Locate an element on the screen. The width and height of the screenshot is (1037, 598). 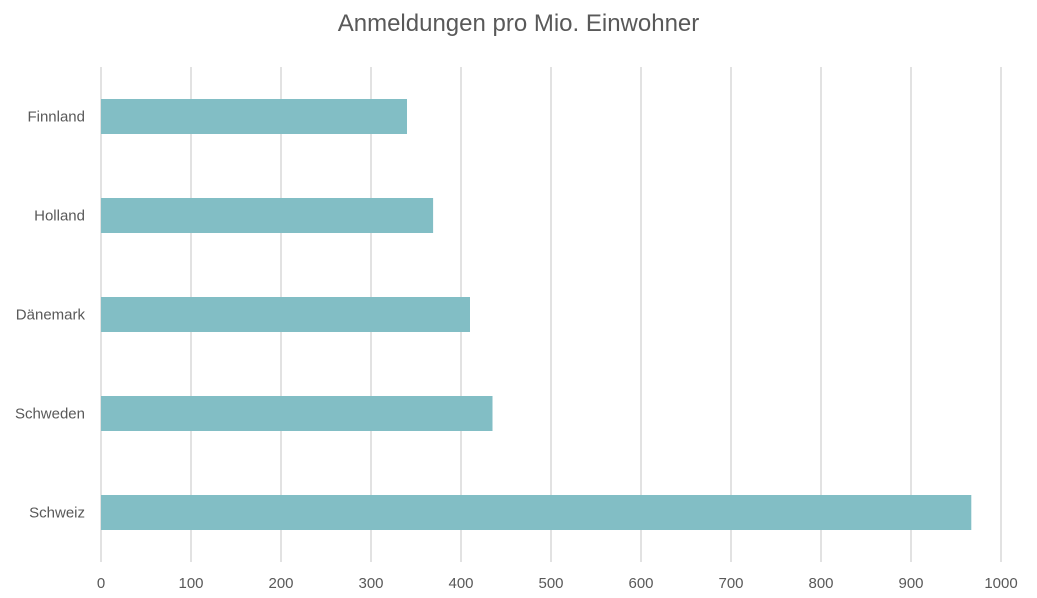
y-category-label: Finnland is located at coordinates (56, 117).